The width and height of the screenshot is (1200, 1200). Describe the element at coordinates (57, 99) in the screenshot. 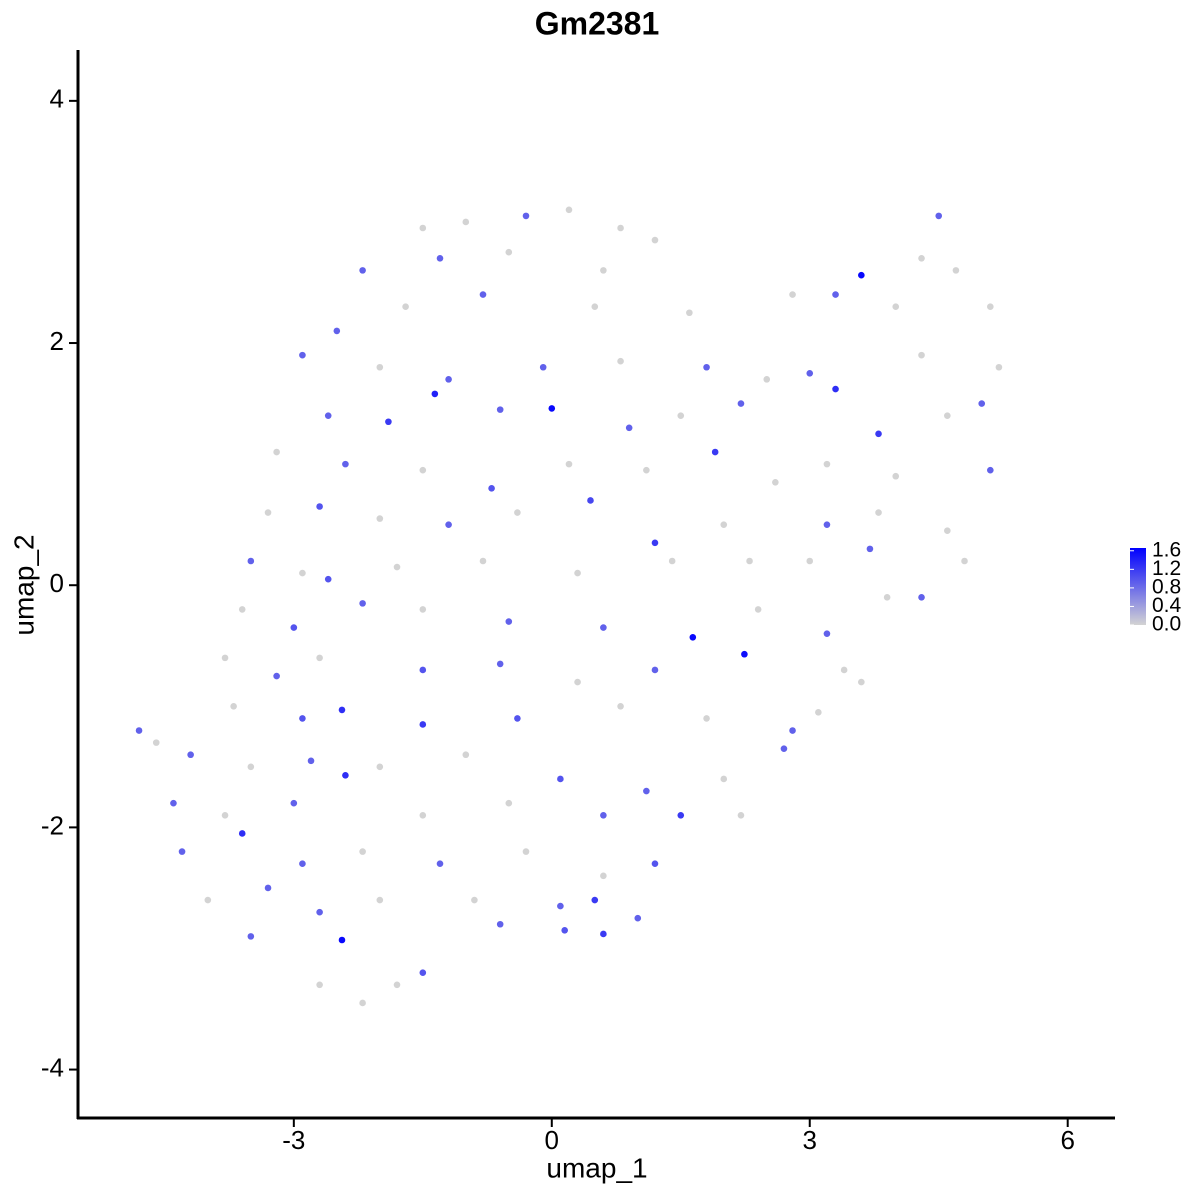

I see `y-tick-label: 4` at that location.